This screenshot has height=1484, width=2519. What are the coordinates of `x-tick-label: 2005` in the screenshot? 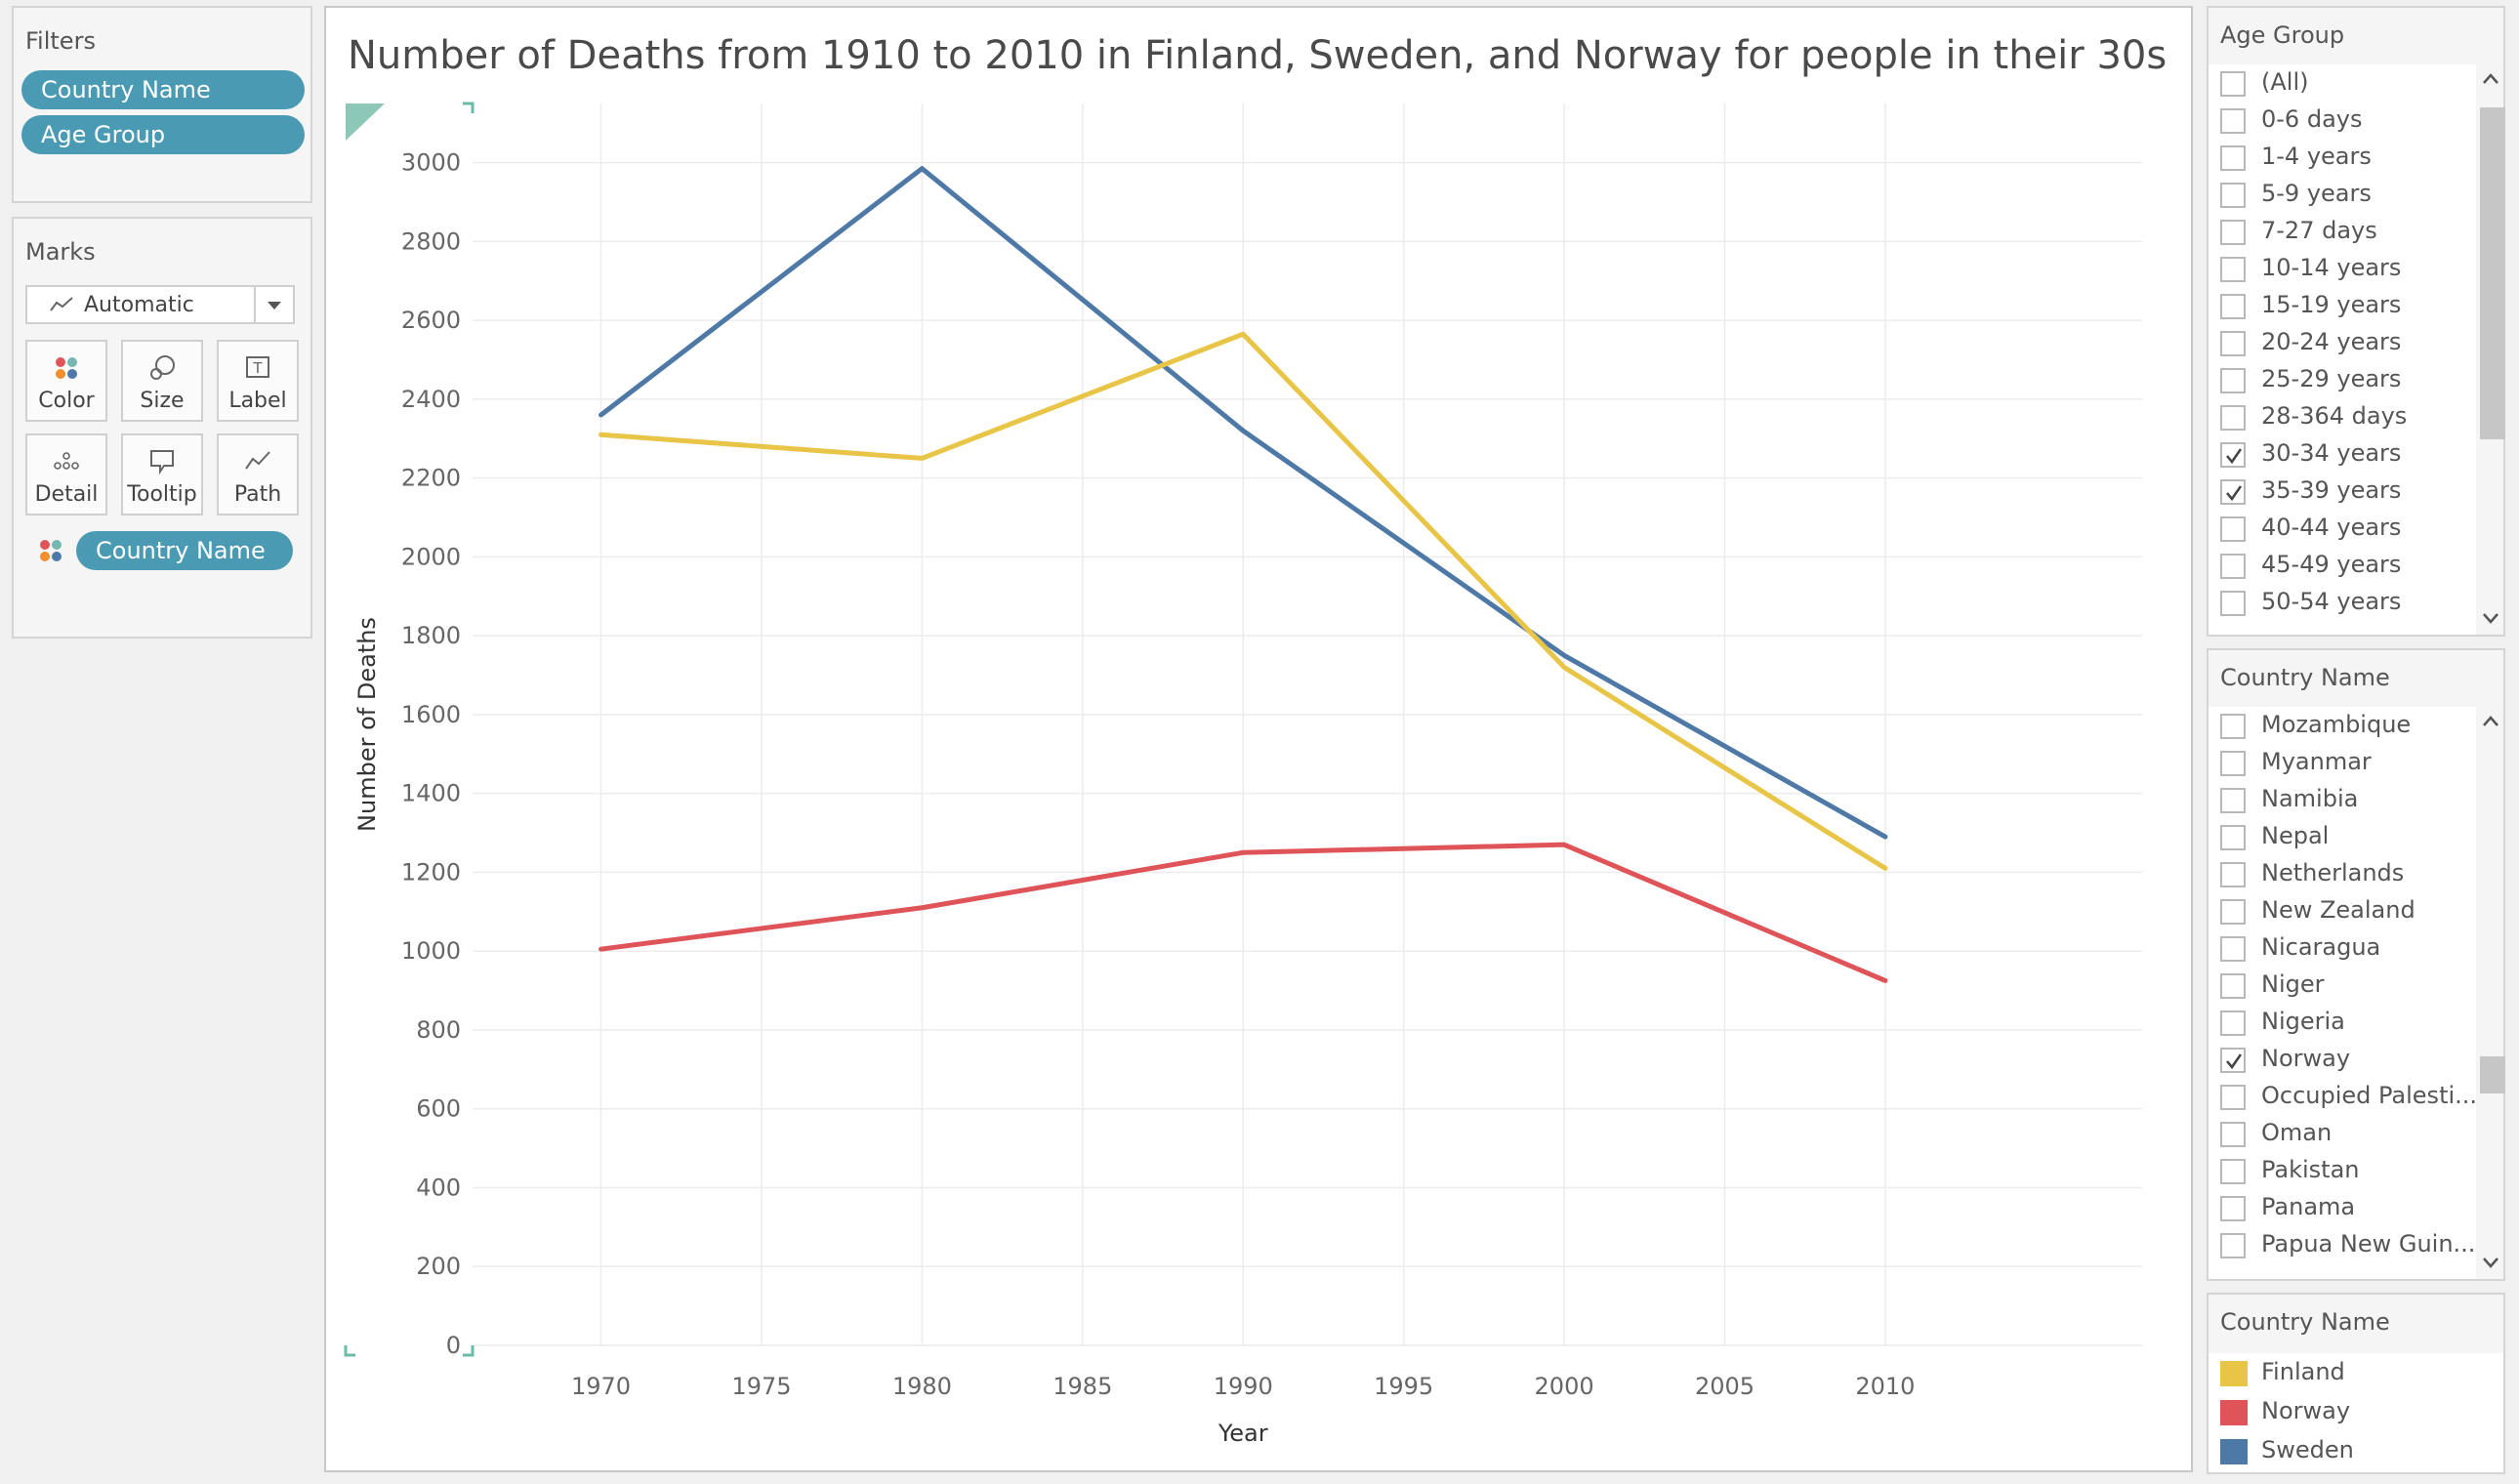 It's located at (1725, 1387).